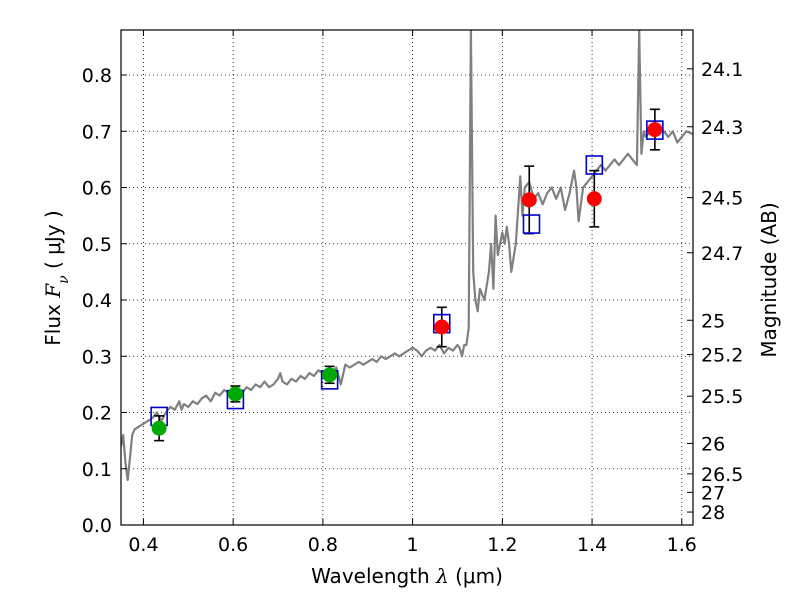 The image size is (800, 600). I want to click on y-tick-label: 0.4, so click(97, 301).